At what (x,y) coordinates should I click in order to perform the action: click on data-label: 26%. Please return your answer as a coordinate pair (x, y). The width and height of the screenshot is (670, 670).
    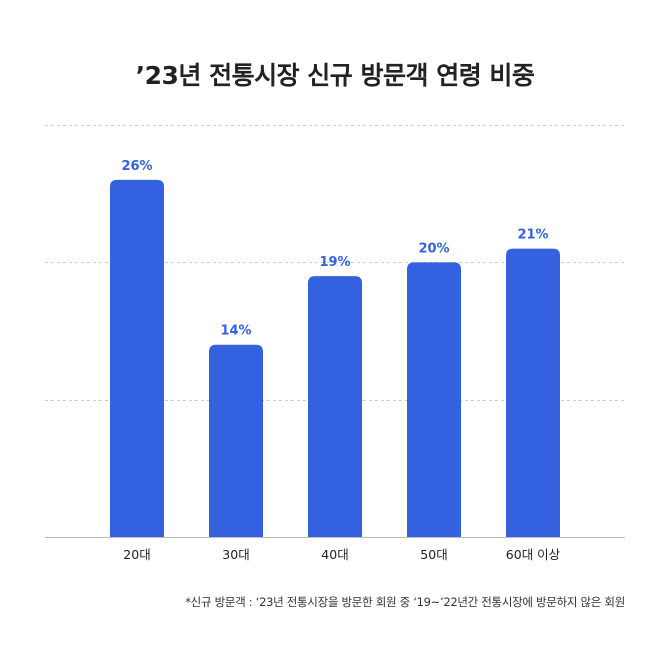
    Looking at the image, I should click on (136, 166).